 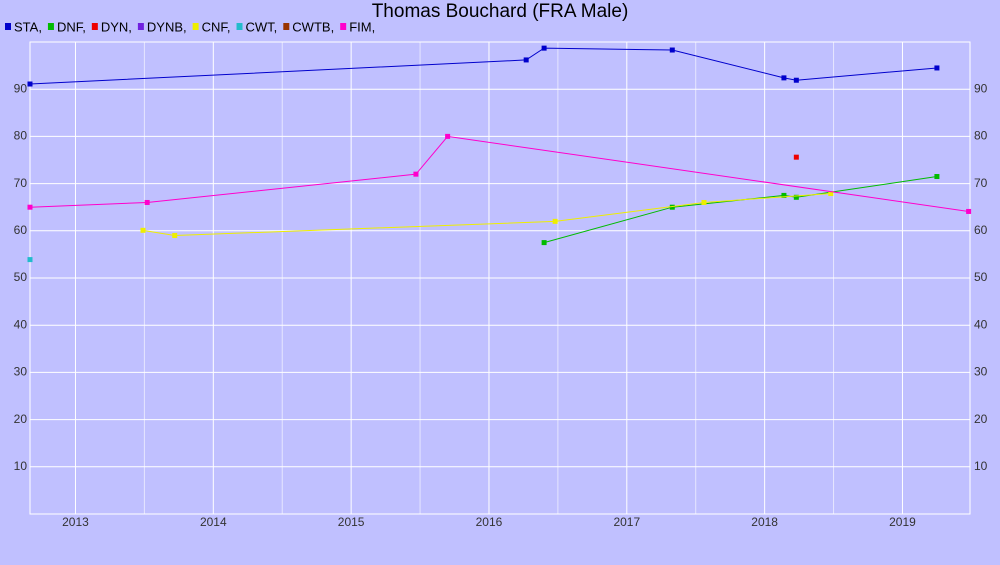 I want to click on legend-label: STA,, so click(x=28, y=26).